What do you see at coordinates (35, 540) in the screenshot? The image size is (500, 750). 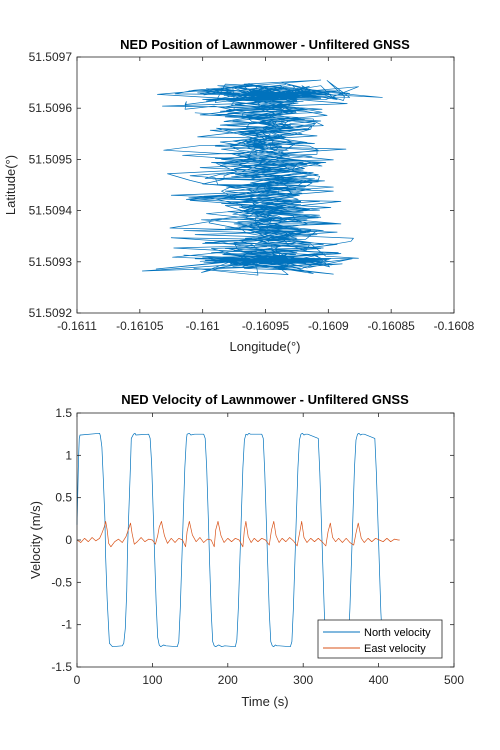 I see `velocity-y-label: Velocity (m/s)` at bounding box center [35, 540].